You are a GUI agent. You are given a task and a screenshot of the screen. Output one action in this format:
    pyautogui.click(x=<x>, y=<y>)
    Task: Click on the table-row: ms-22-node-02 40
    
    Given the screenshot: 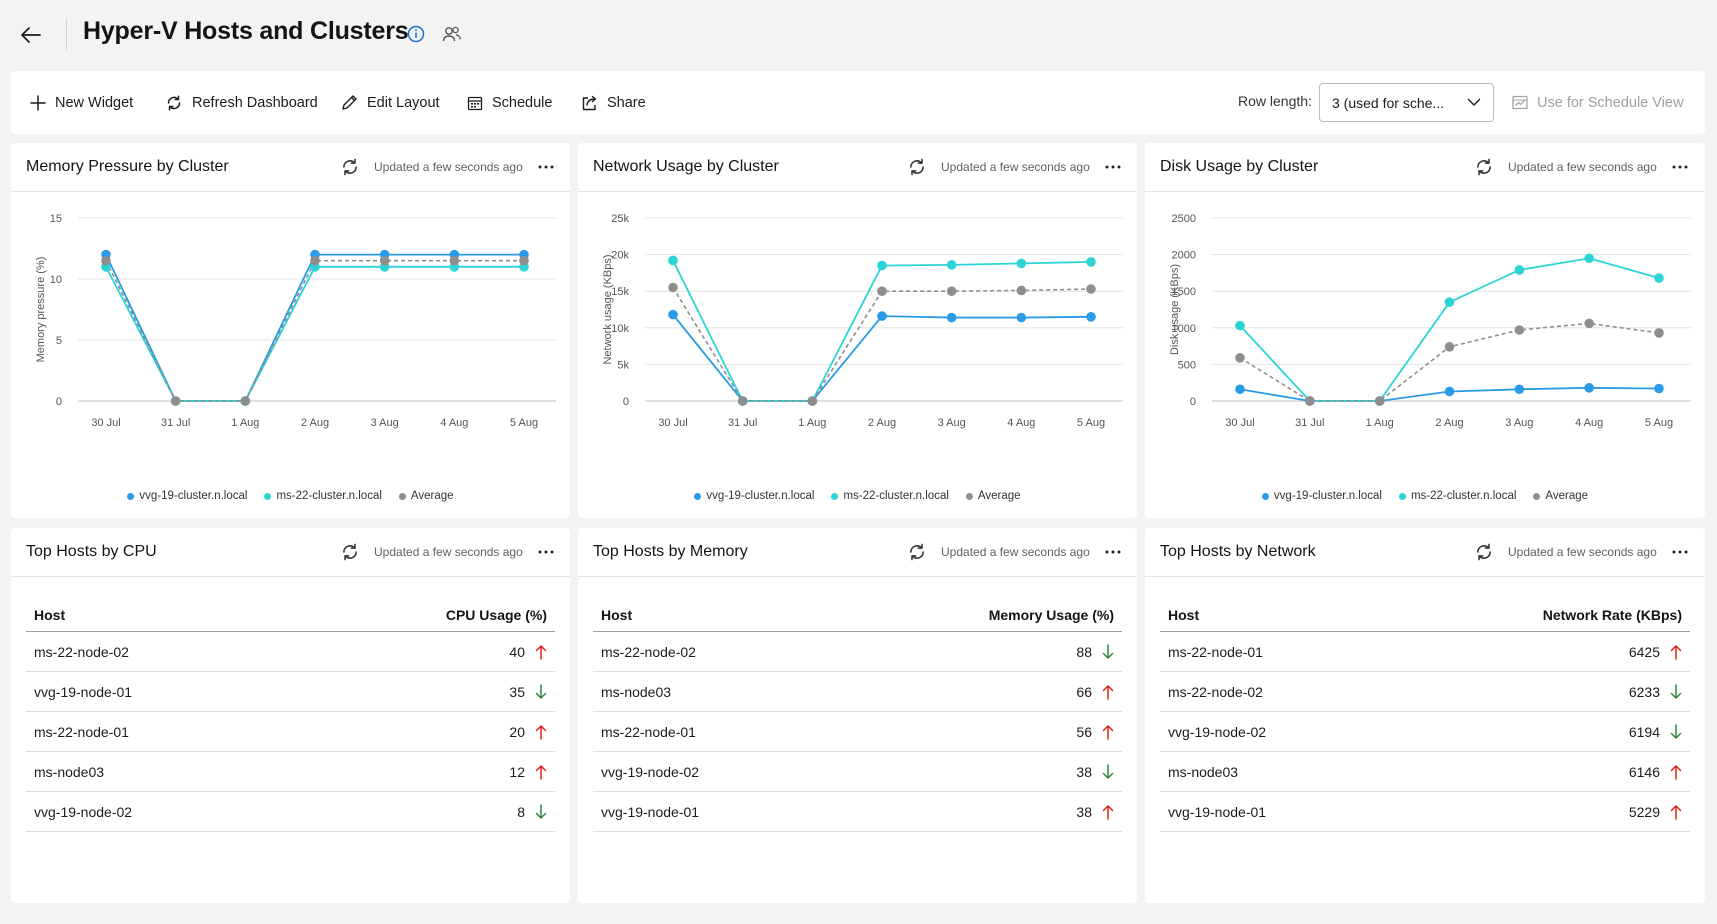 What is the action you would take?
    pyautogui.click(x=290, y=652)
    